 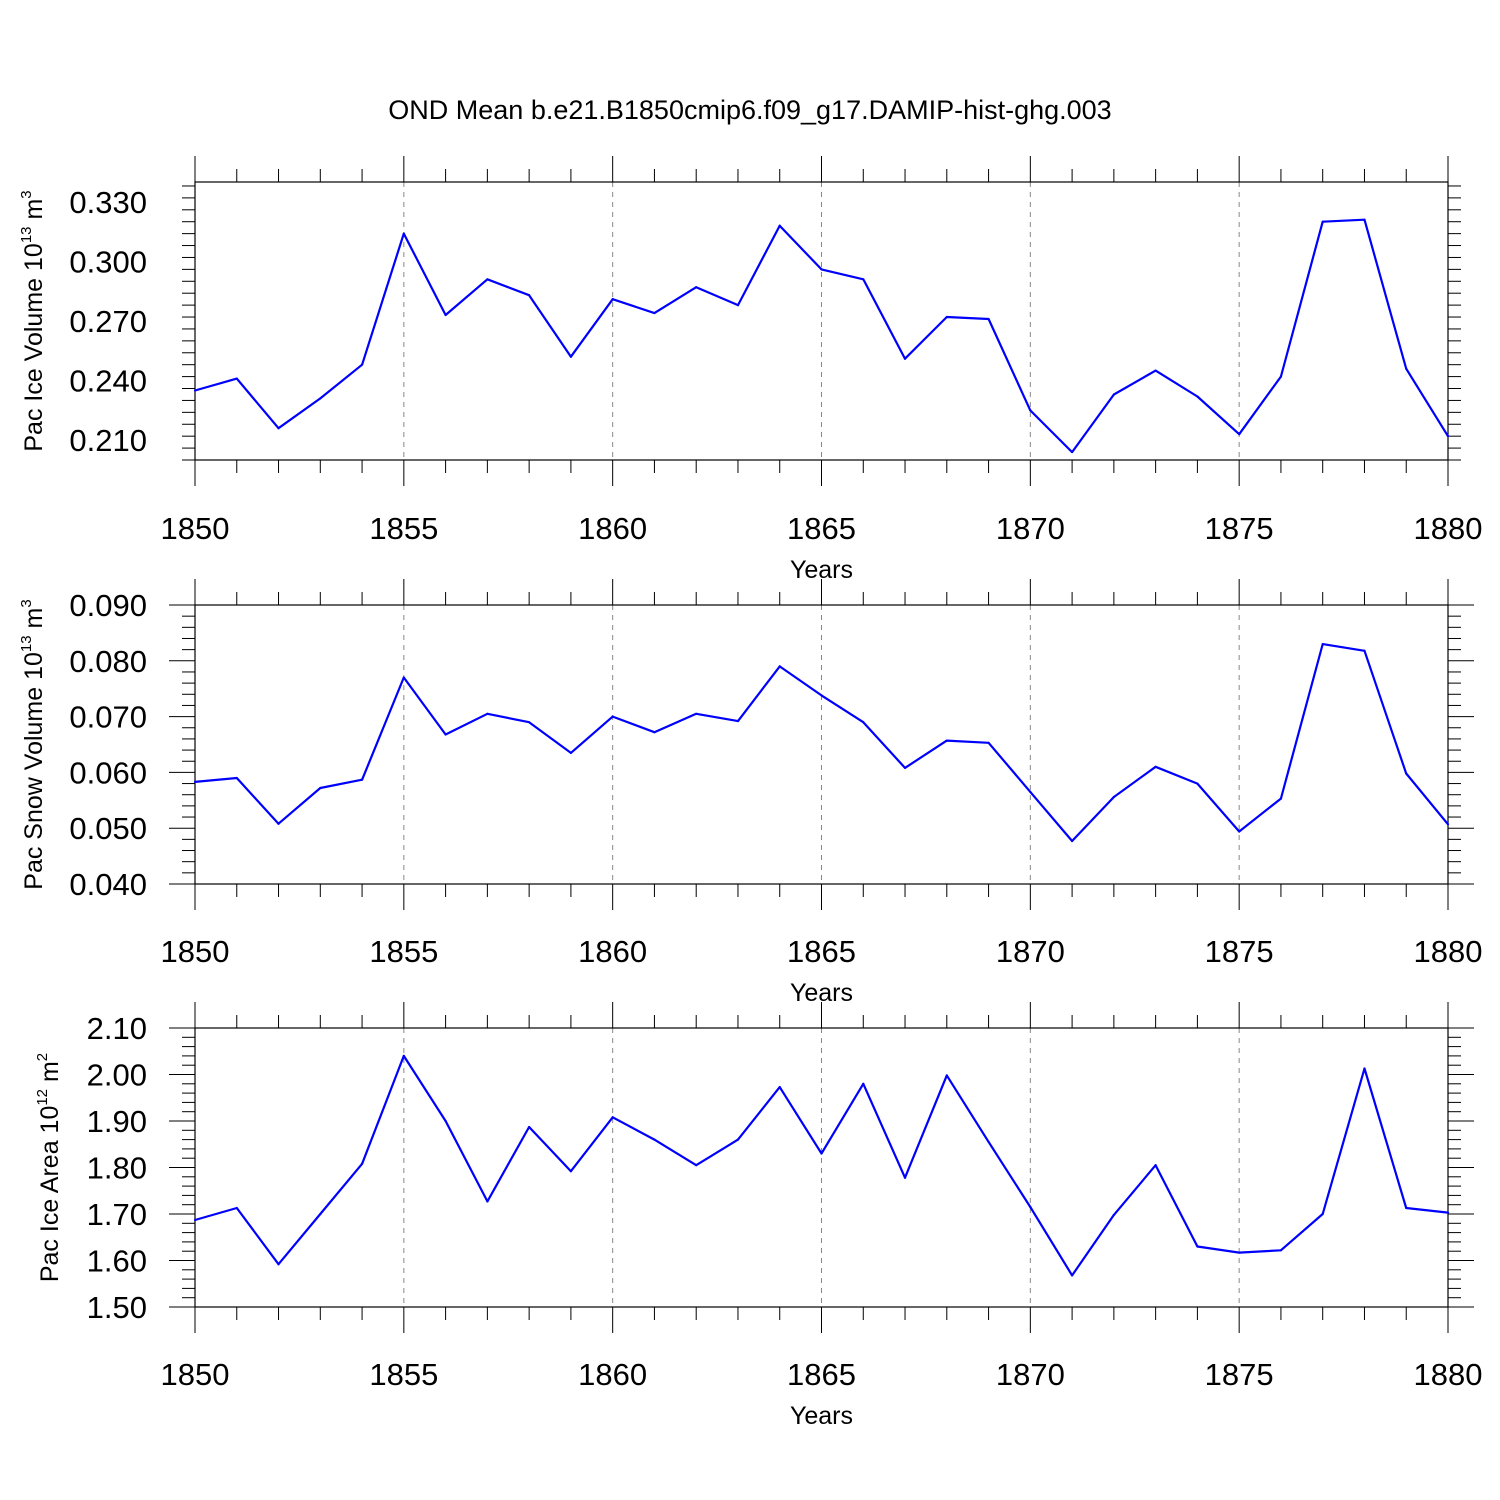 What do you see at coordinates (1239, 528) in the screenshot?
I see `x-tick-label: 1875` at bounding box center [1239, 528].